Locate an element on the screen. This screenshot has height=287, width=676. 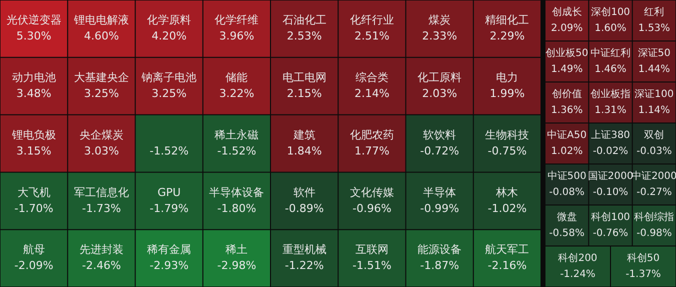
category-label: GPU is located at coordinates (169, 192).